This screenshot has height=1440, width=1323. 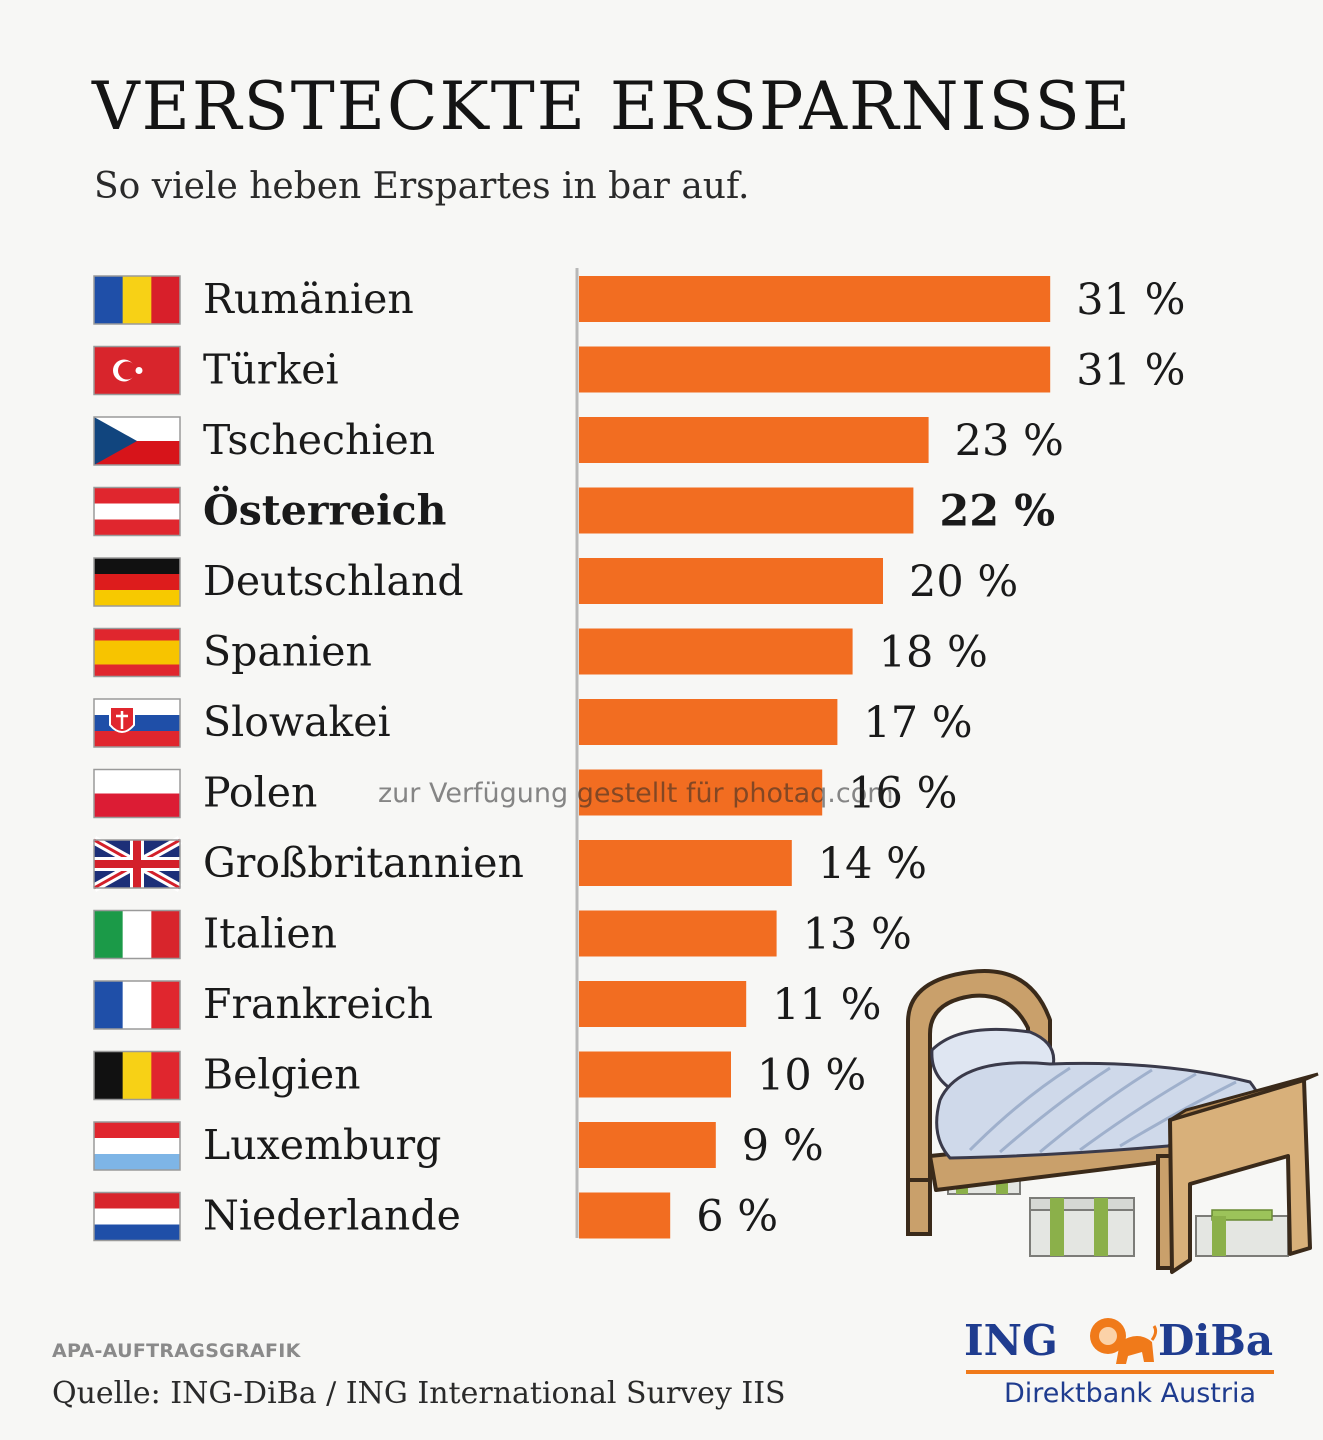 I want to click on bar-row: Spanien 18 %, so click(x=540, y=652).